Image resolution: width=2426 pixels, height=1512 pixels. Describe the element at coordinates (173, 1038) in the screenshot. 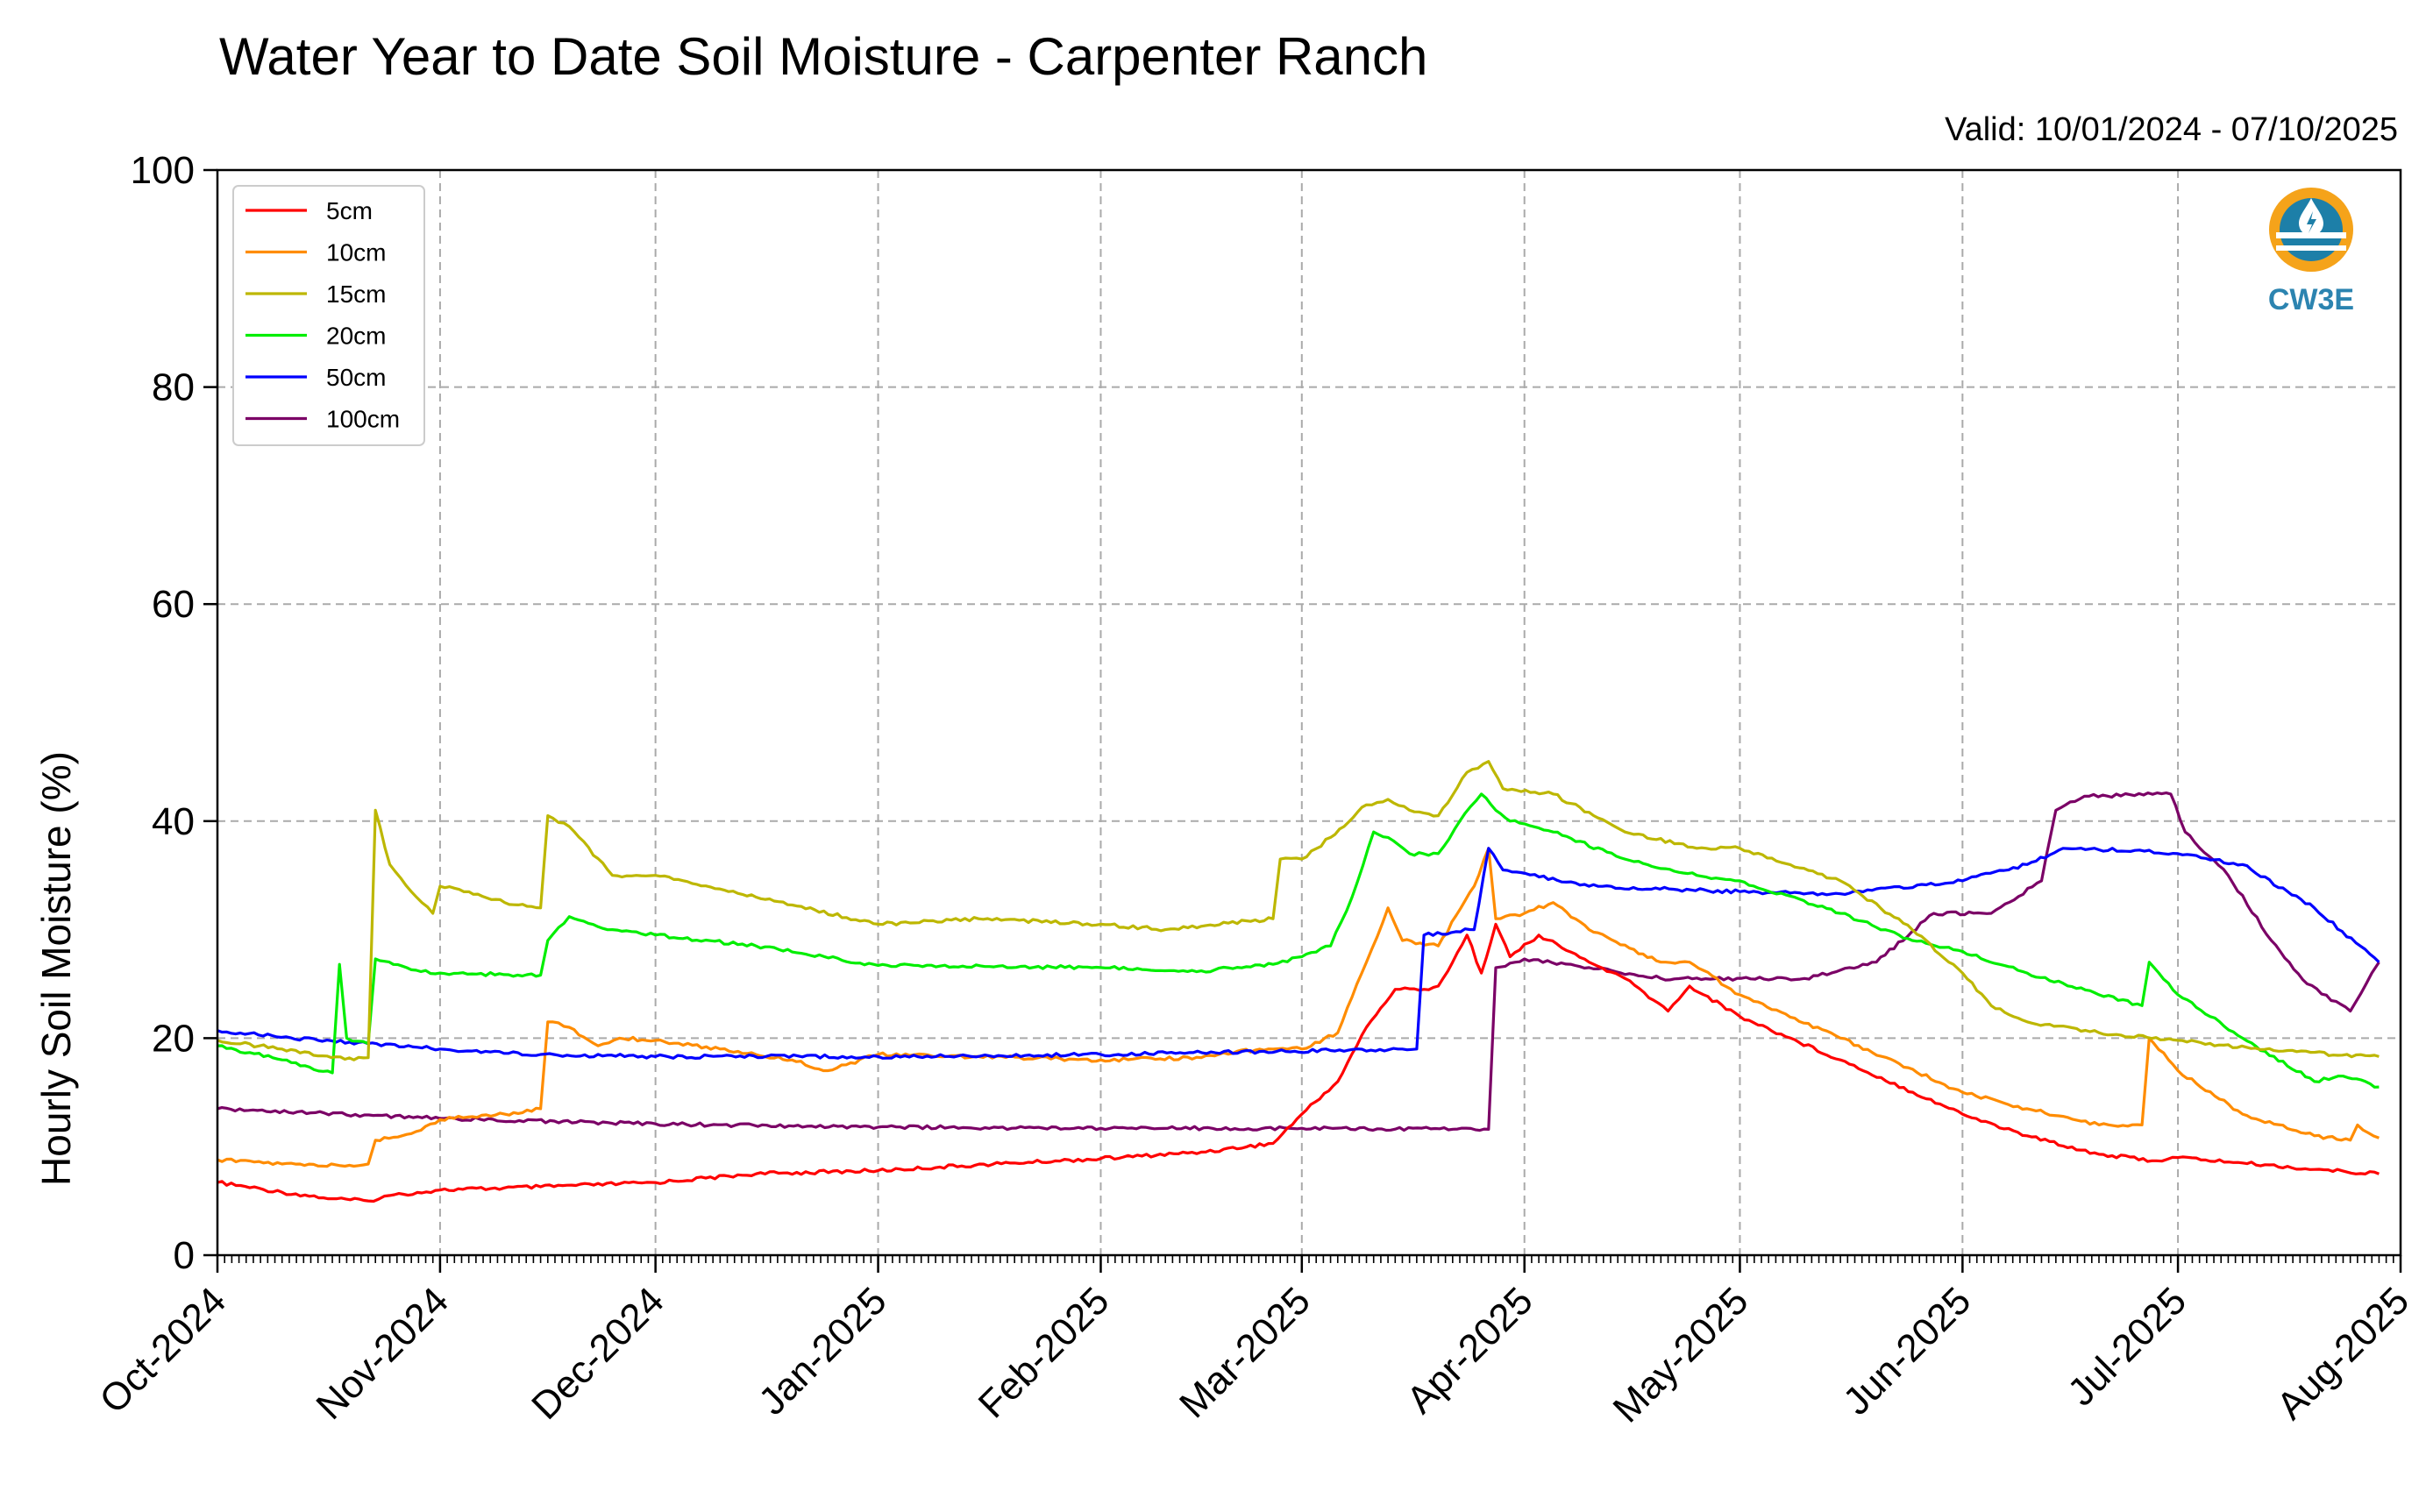

I see `y-tick-label: 20` at that location.